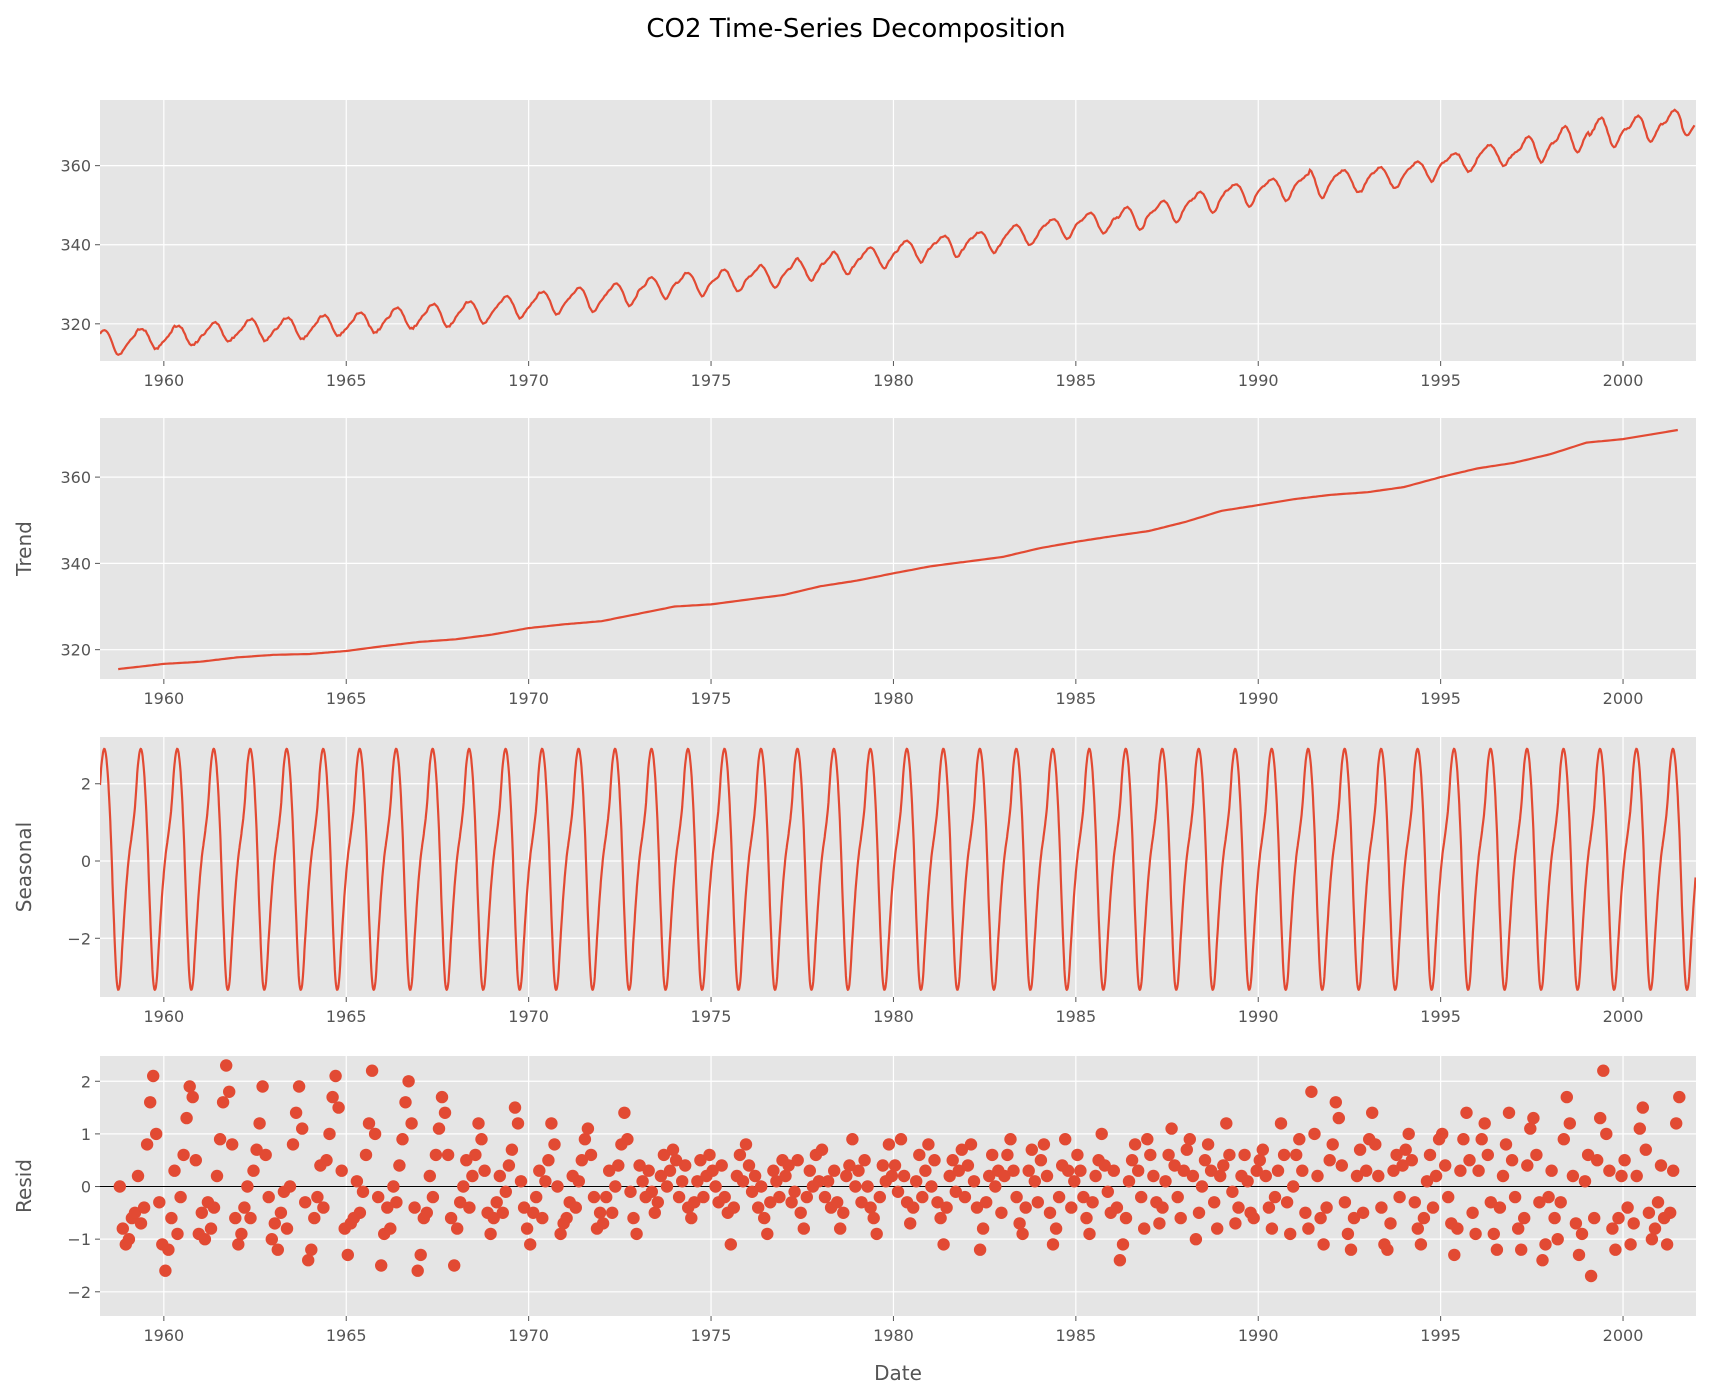 The image size is (1712, 1398). Describe the element at coordinates (75, 477) in the screenshot. I see `y-tick-label: 360` at that location.